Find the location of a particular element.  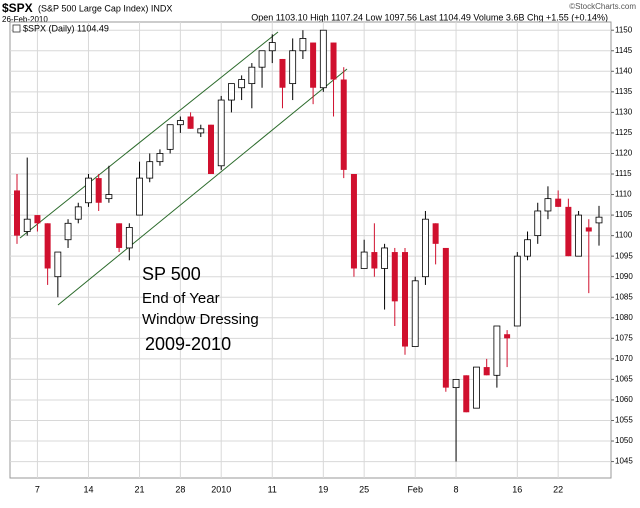

index-name: (S&P 500 Large Cap Index) INDX is located at coordinates (105, 8).